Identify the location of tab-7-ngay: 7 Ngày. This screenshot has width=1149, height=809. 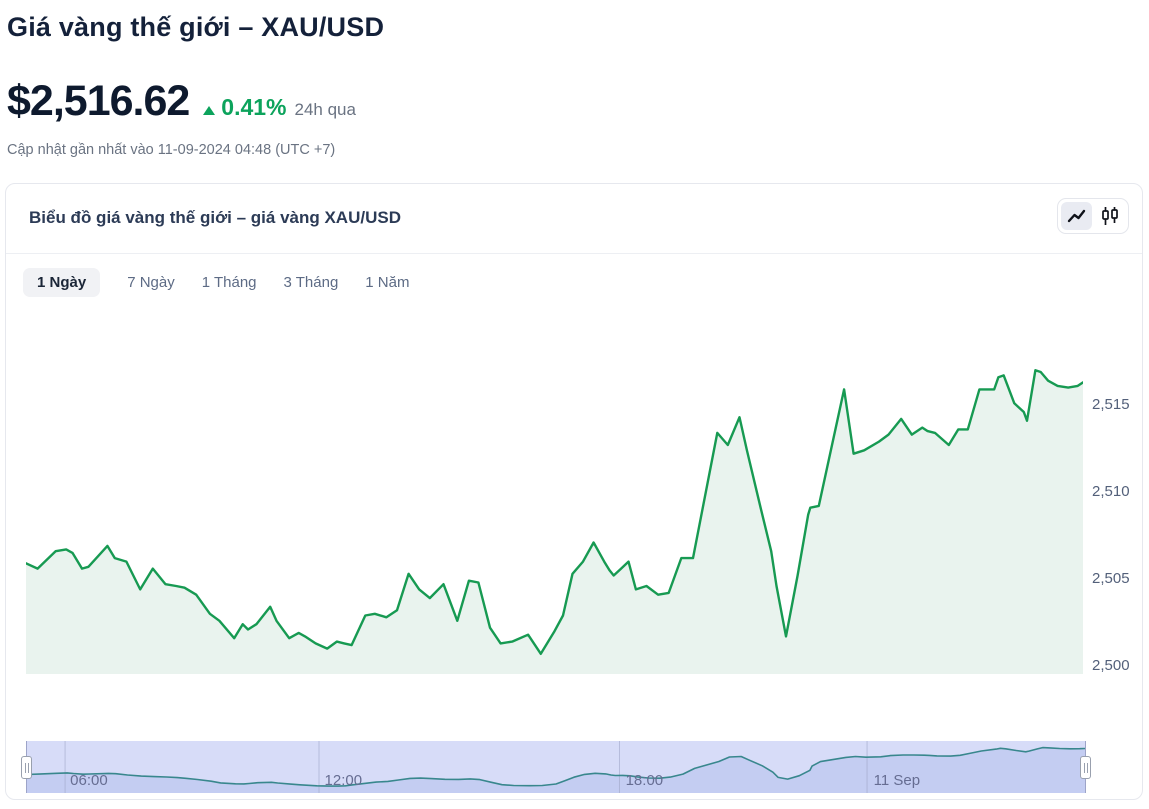
(151, 282).